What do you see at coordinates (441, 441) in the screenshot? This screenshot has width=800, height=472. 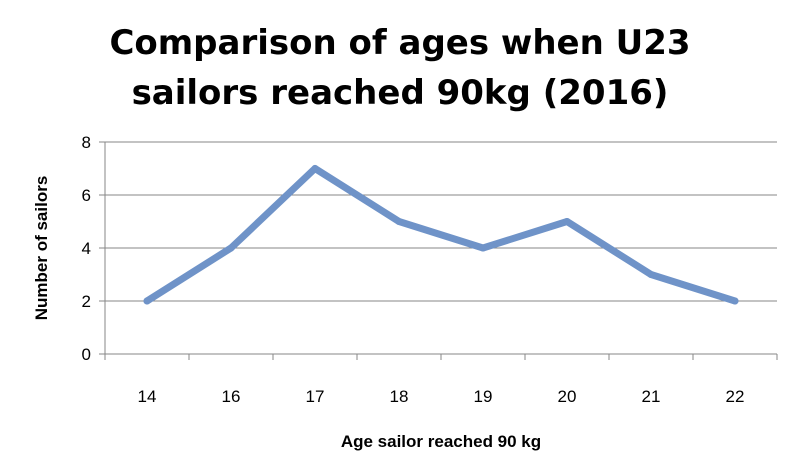 I see `x-axis-label: Age sailor reached 90 kg` at bounding box center [441, 441].